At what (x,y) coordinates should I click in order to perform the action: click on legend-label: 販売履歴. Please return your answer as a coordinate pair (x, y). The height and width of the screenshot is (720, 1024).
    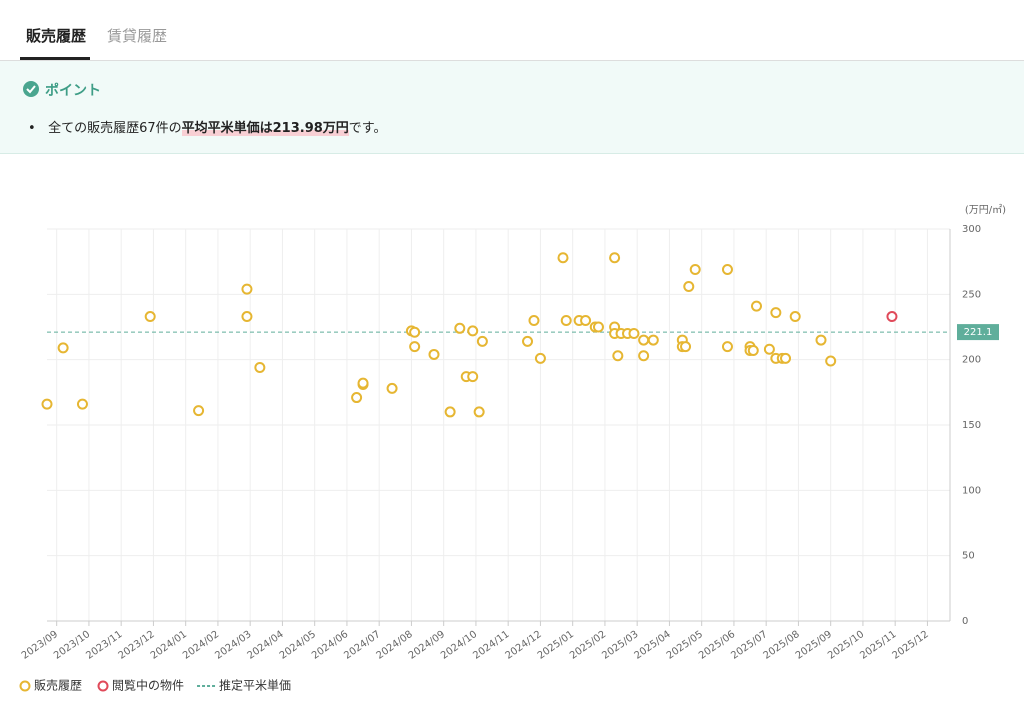
    Looking at the image, I should click on (58, 685).